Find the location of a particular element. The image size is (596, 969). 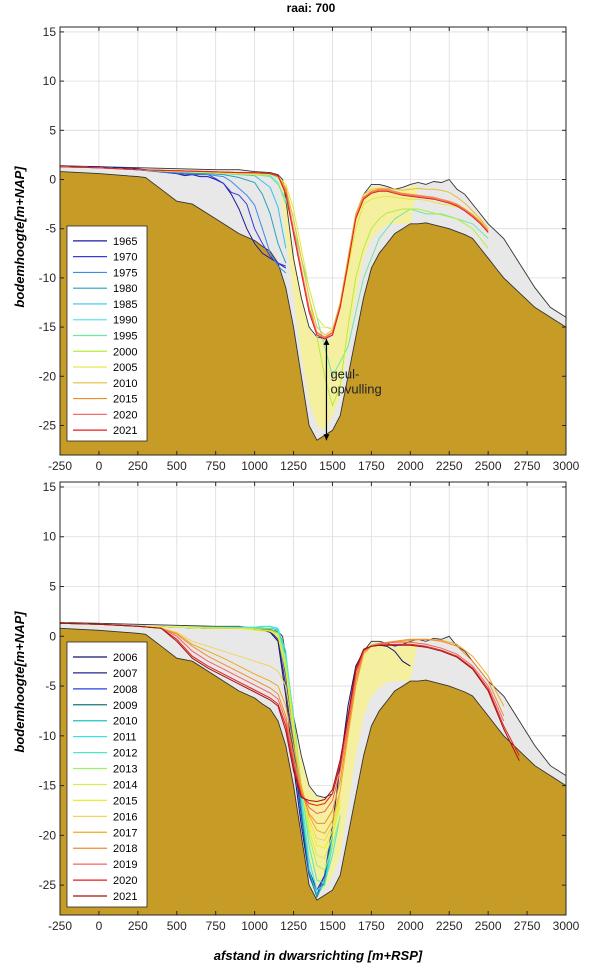

legend-label-1985: 1985 is located at coordinates (125, 305).